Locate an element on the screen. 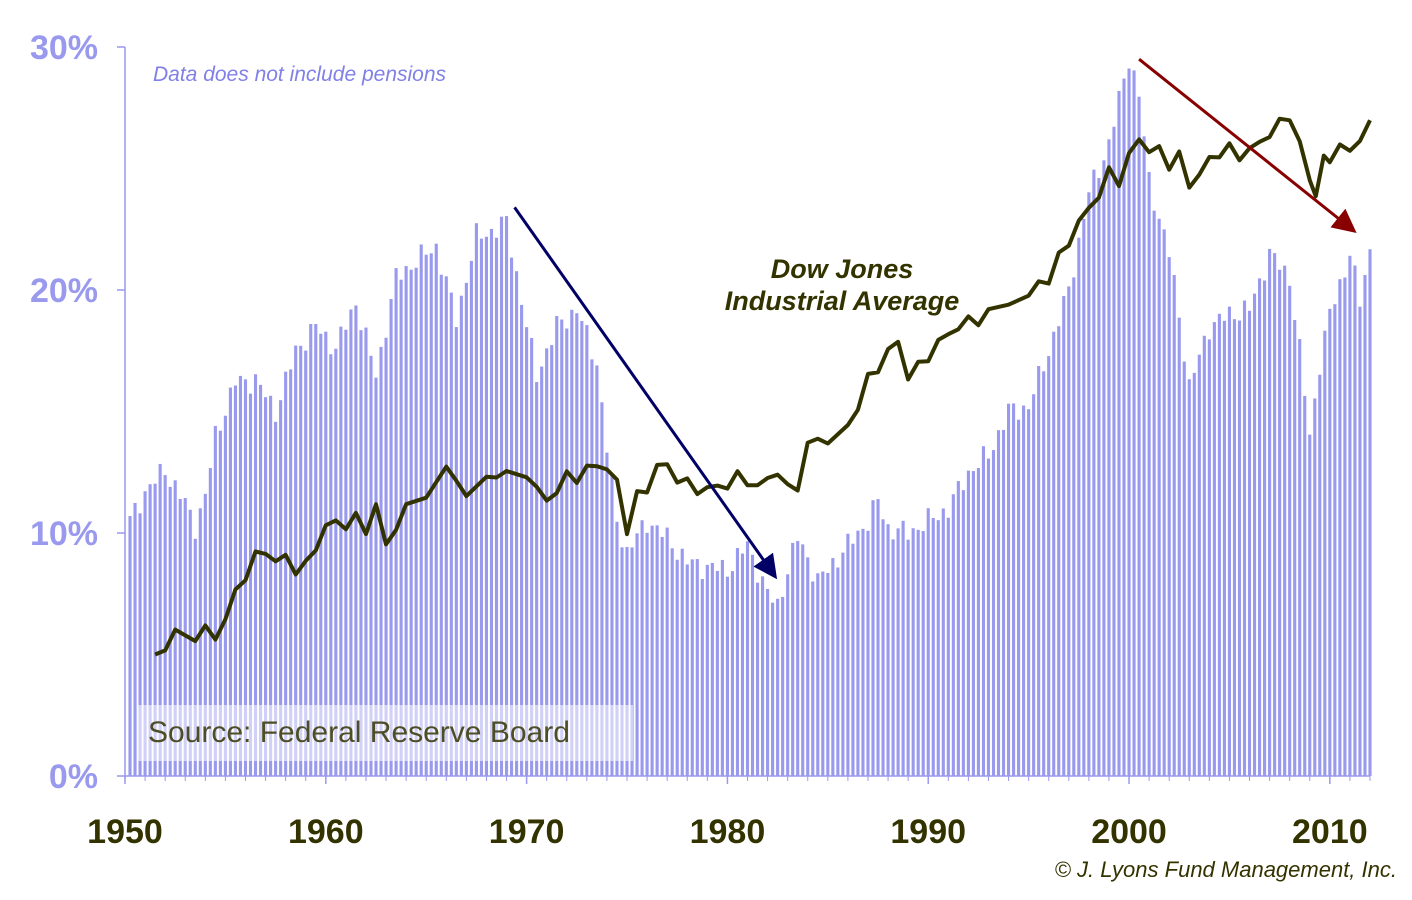  x-tick-label: 1970 is located at coordinates (527, 832).